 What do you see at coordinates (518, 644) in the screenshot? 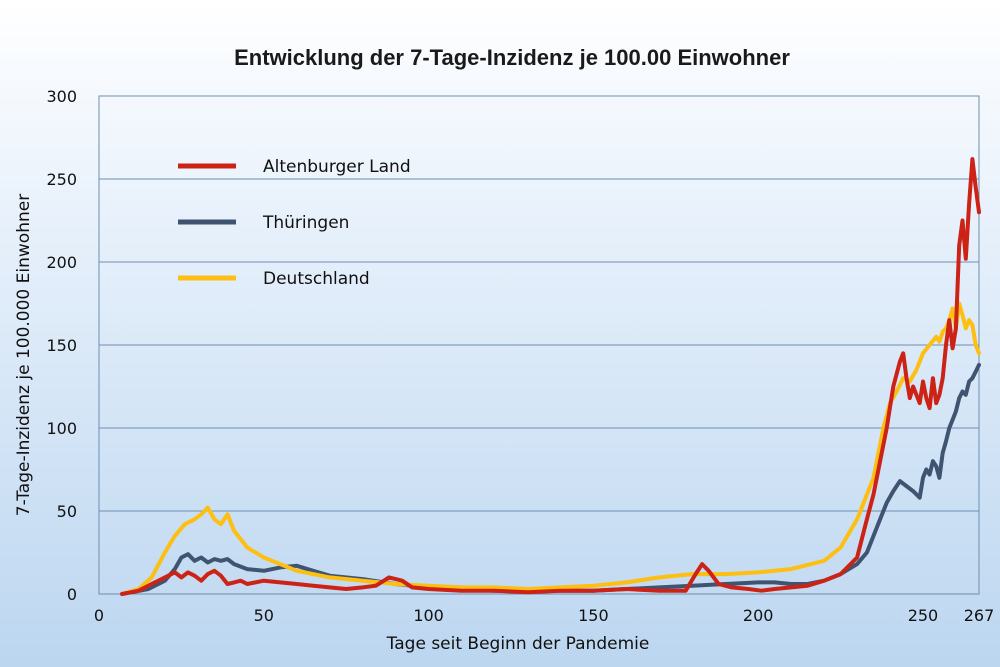
I see `x-axis-label: Tage seit Beginn der Pandemie` at bounding box center [518, 644].